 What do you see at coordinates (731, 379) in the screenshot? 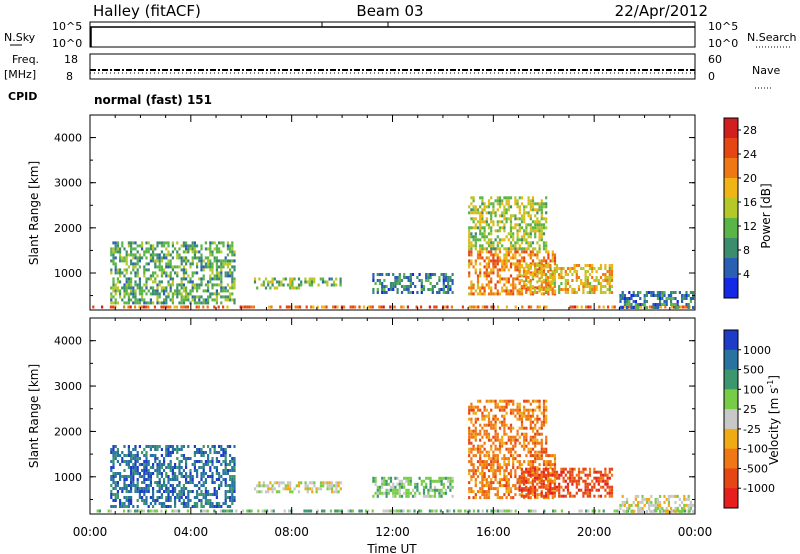
I see `colorbar-segment` at bounding box center [731, 379].